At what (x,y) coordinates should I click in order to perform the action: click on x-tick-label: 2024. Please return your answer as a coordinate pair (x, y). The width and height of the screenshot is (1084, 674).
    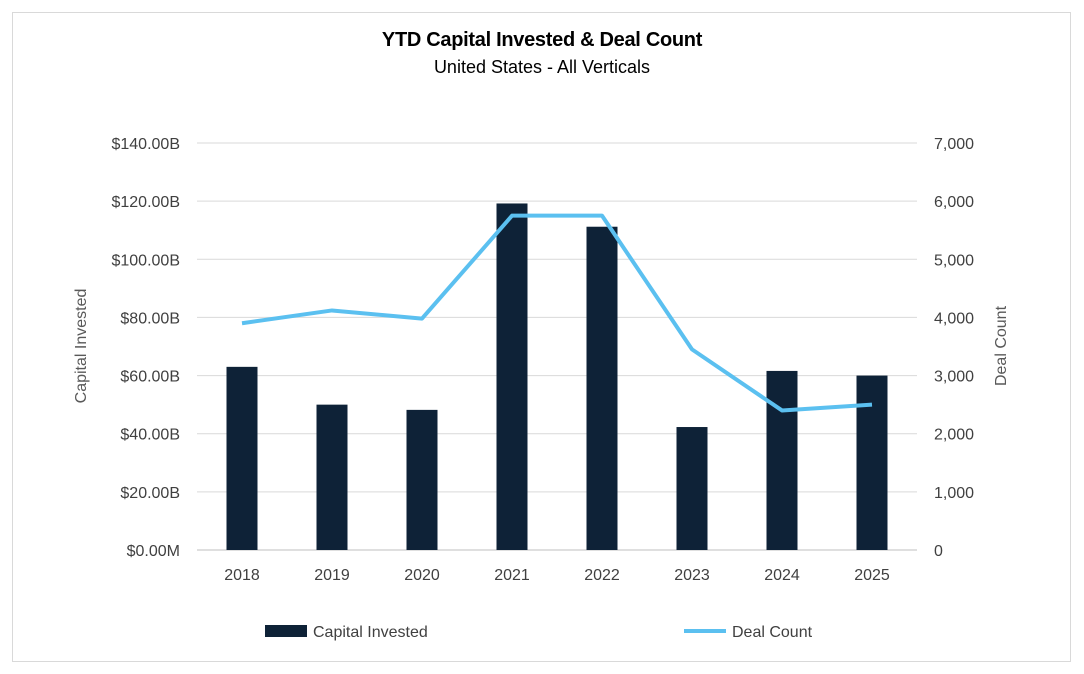
    Looking at the image, I should click on (782, 575).